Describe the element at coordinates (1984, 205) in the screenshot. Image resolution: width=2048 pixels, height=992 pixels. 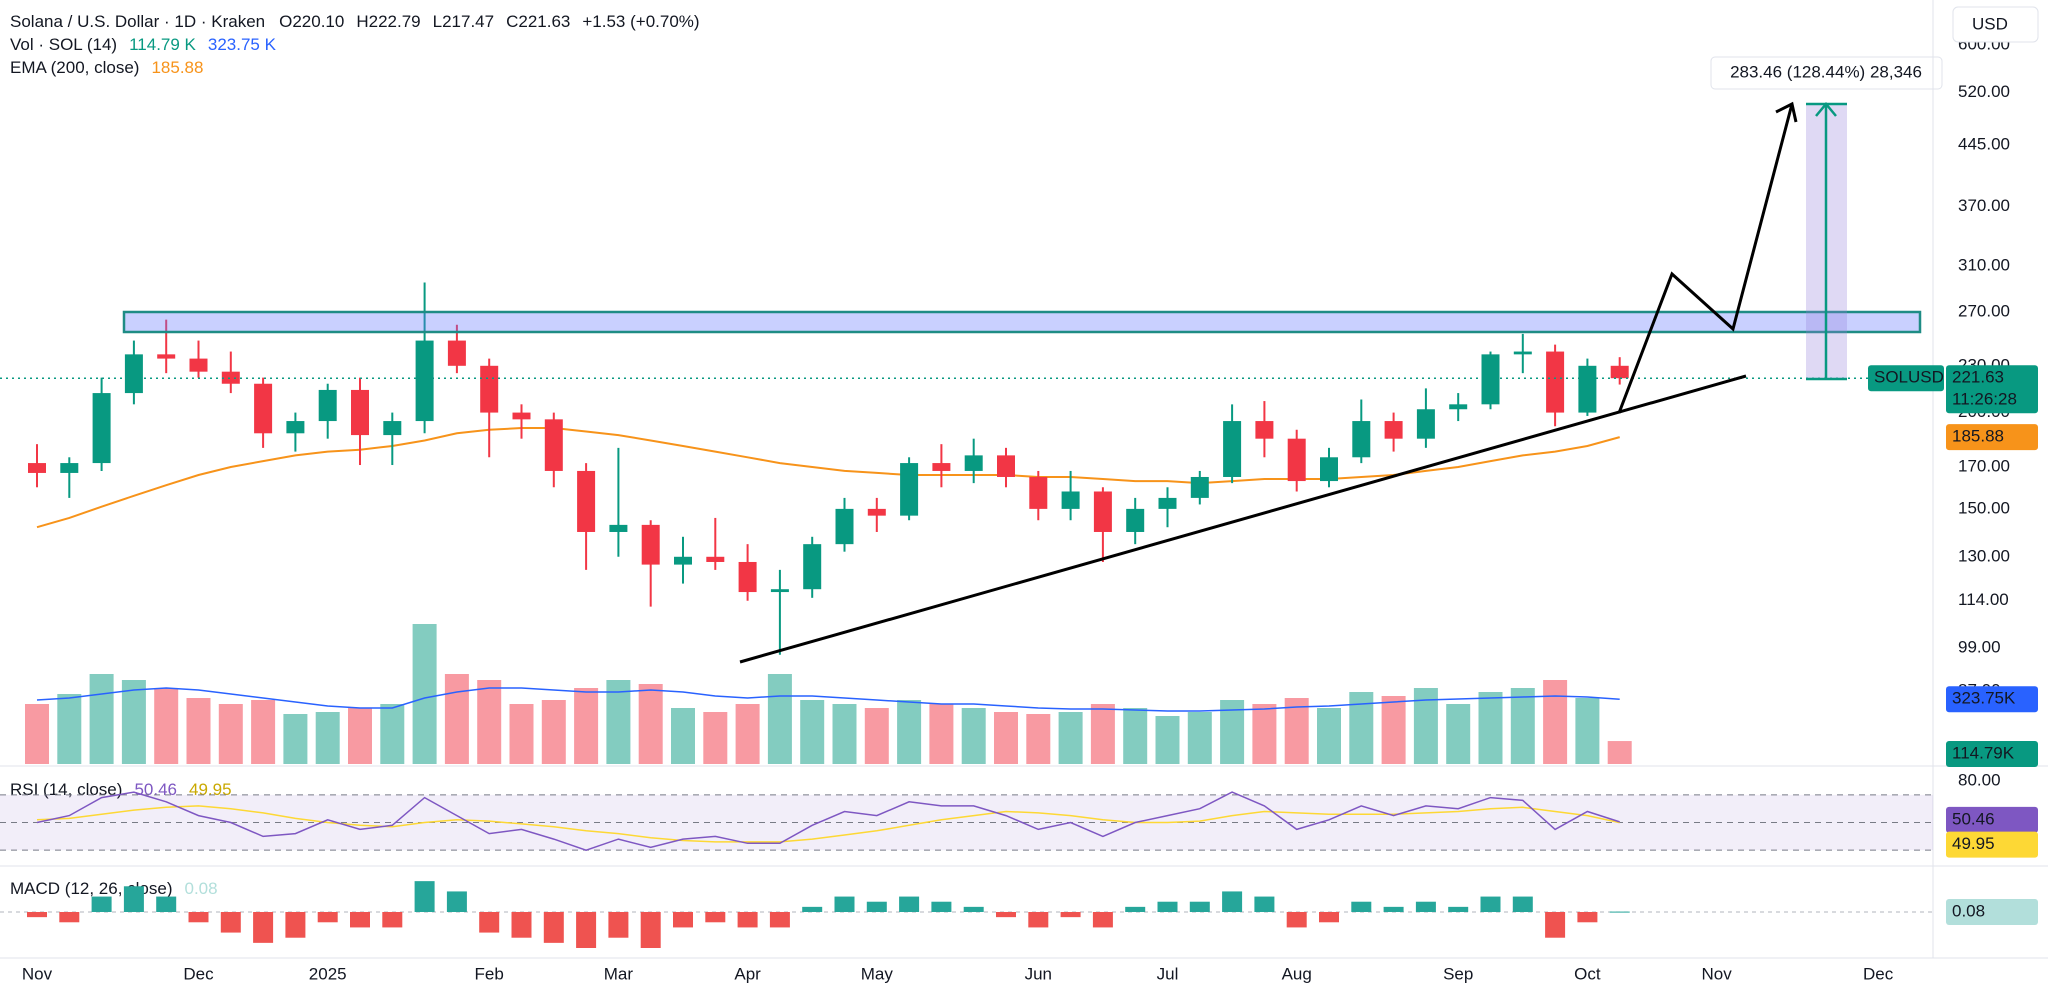
I see `y-tick-label: 370.00` at that location.